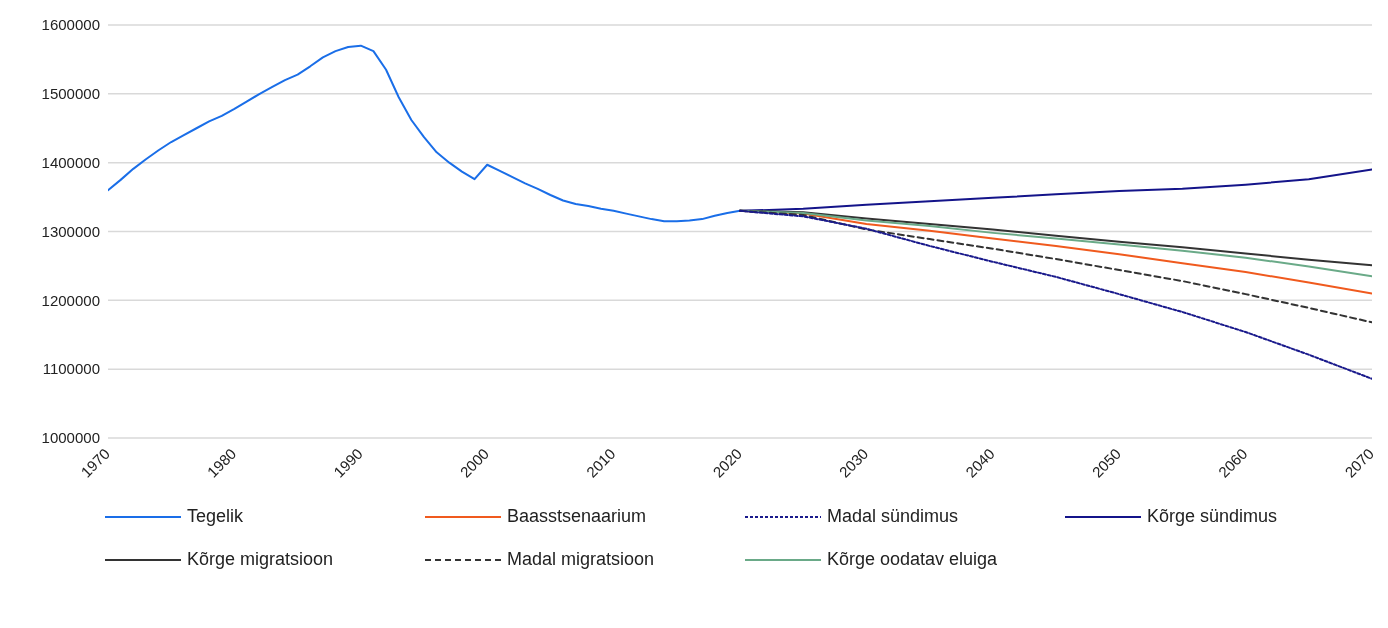 Image resolution: width=1388 pixels, height=628 pixels. What do you see at coordinates (424, 133) in the screenshot?
I see `line-series` at bounding box center [424, 133].